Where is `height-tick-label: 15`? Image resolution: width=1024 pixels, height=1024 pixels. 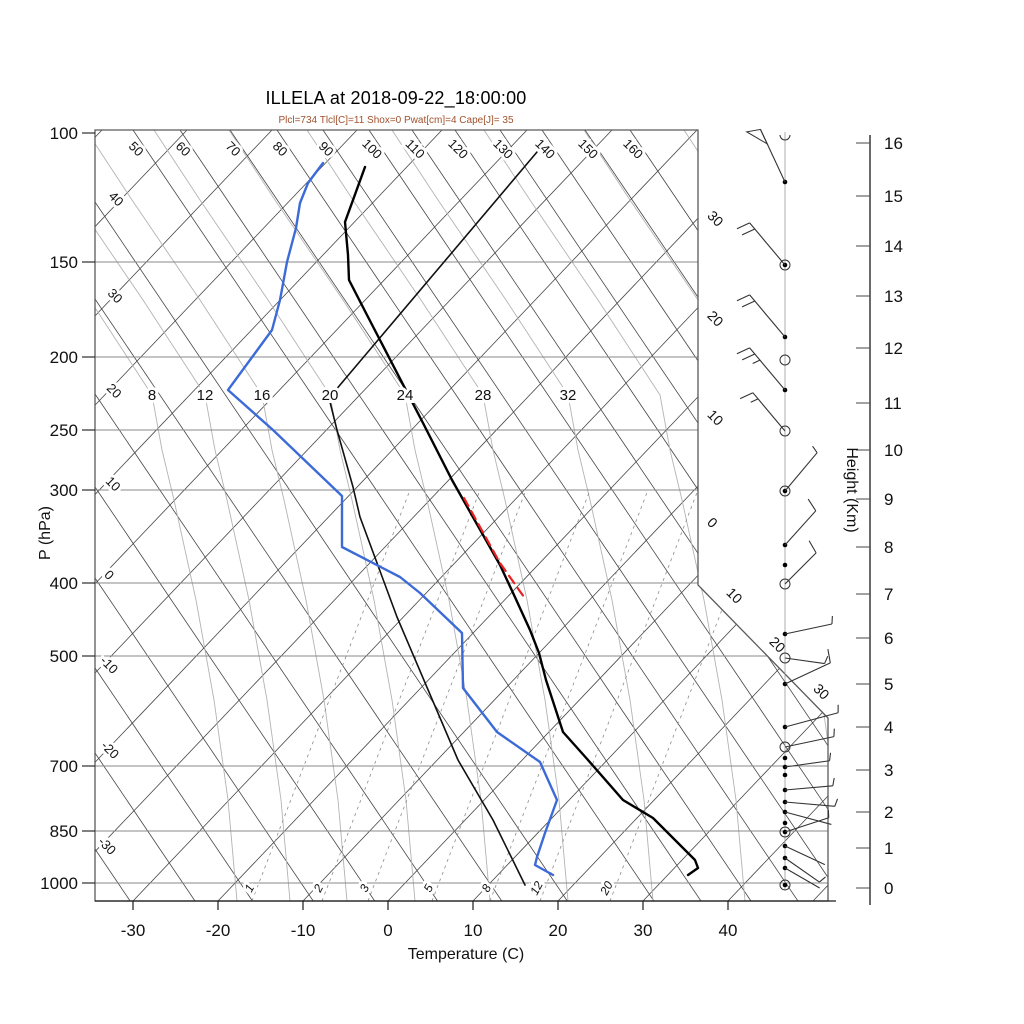
height-tick-label: 15 is located at coordinates (893, 196).